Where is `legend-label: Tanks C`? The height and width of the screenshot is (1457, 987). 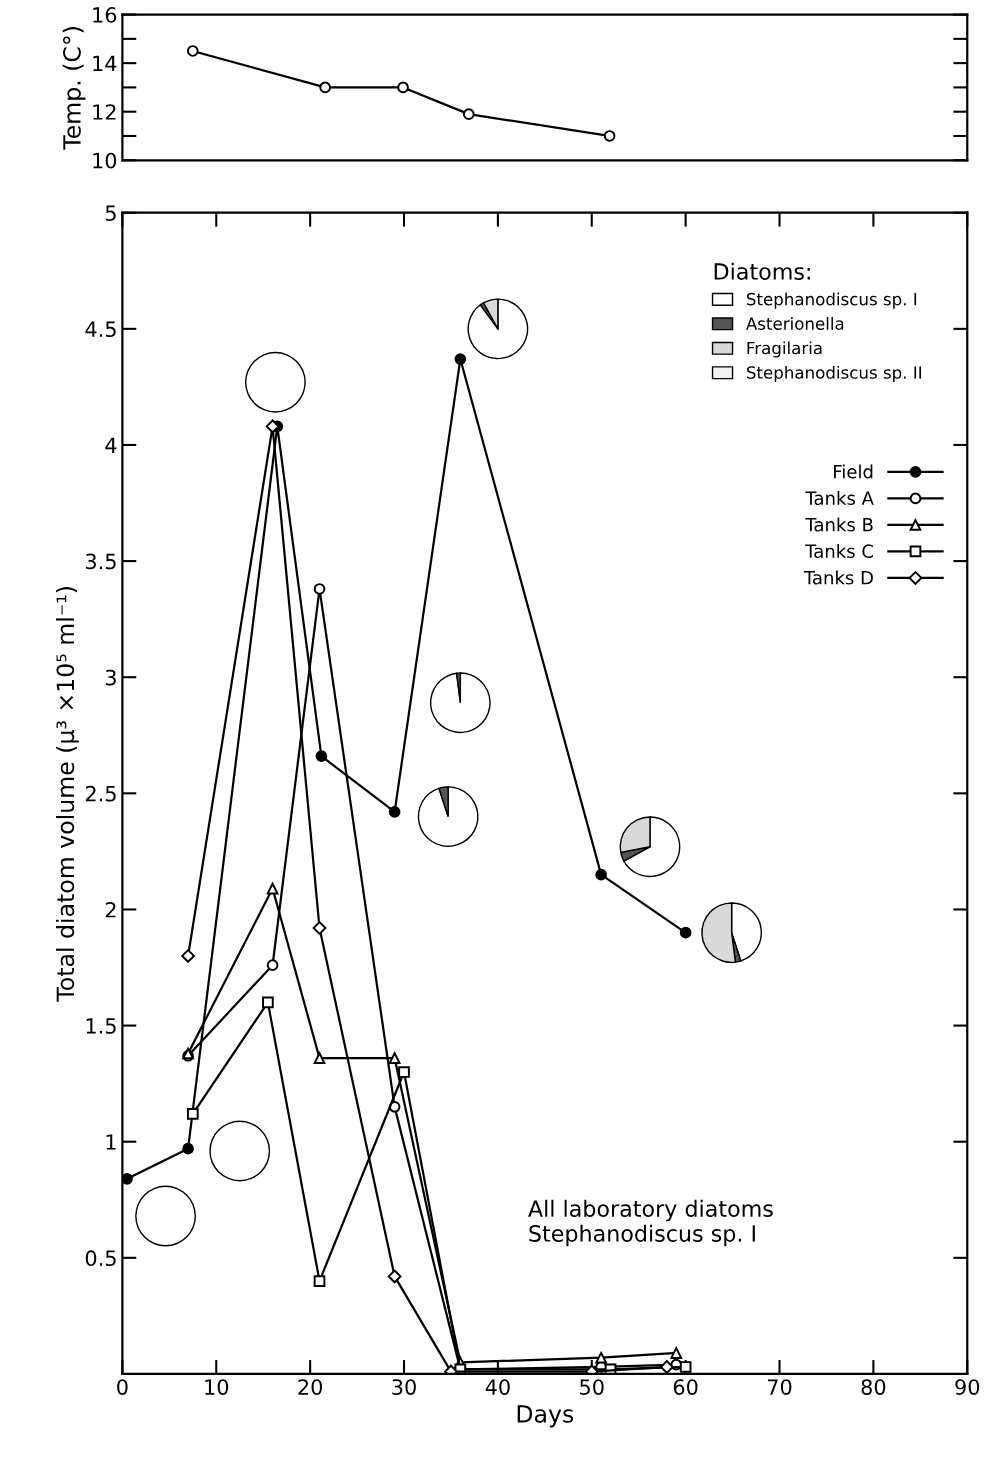
legend-label: Tanks C is located at coordinates (839, 551).